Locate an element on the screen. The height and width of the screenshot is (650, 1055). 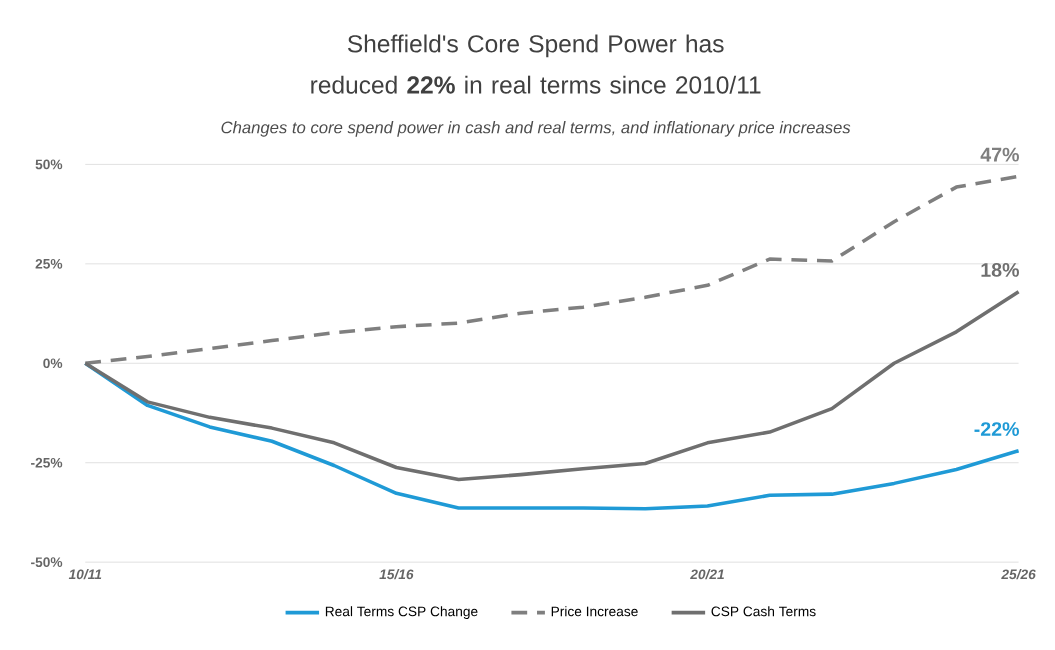
chart-title: Sheffield's Core Spend Power has reduced 22% in real terms since 2010/11 is located at coordinates (536, 64).